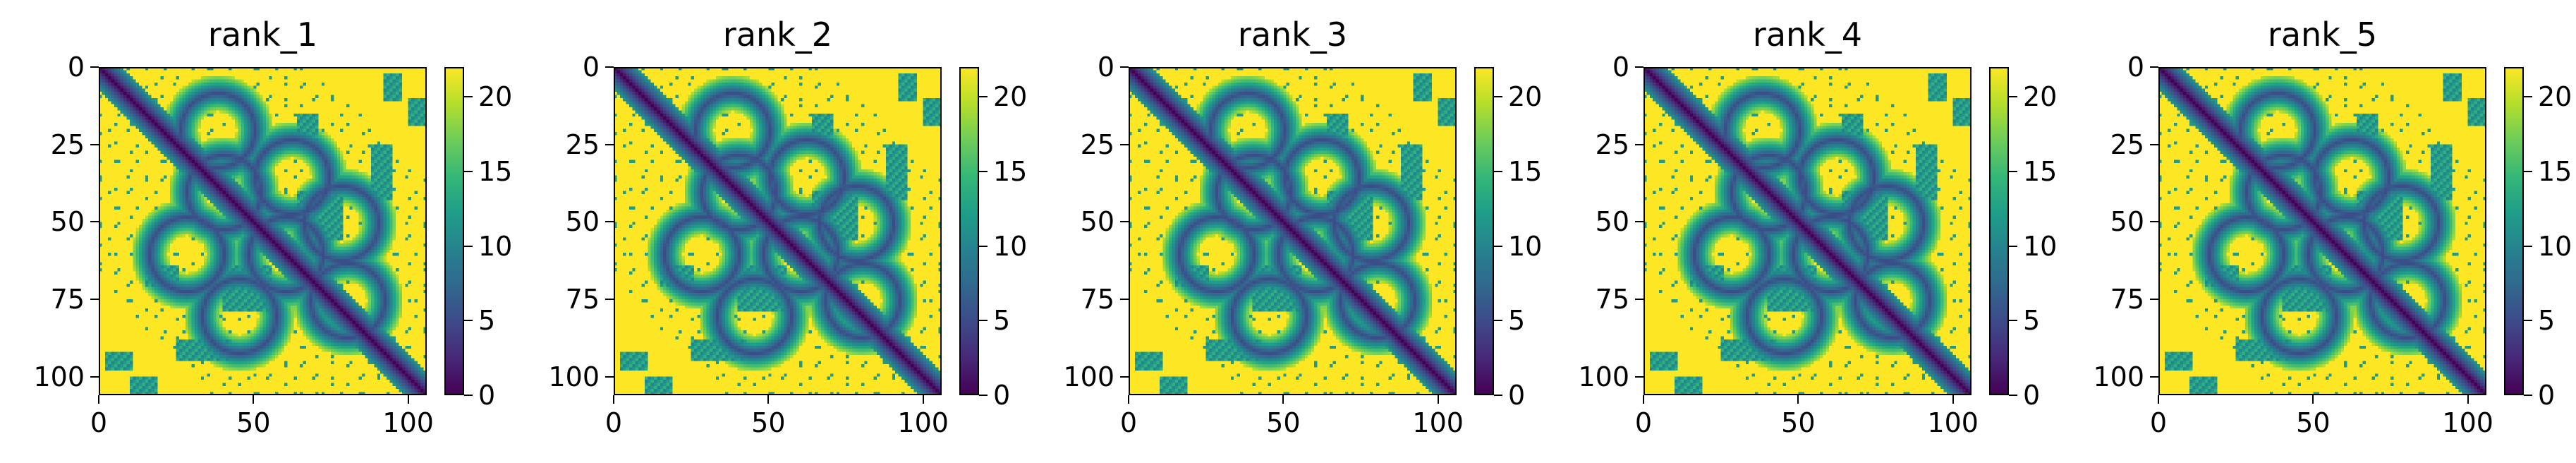 Image resolution: width=2576 pixels, height=463 pixels. I want to click on heatmap-image, so click(2322, 231).